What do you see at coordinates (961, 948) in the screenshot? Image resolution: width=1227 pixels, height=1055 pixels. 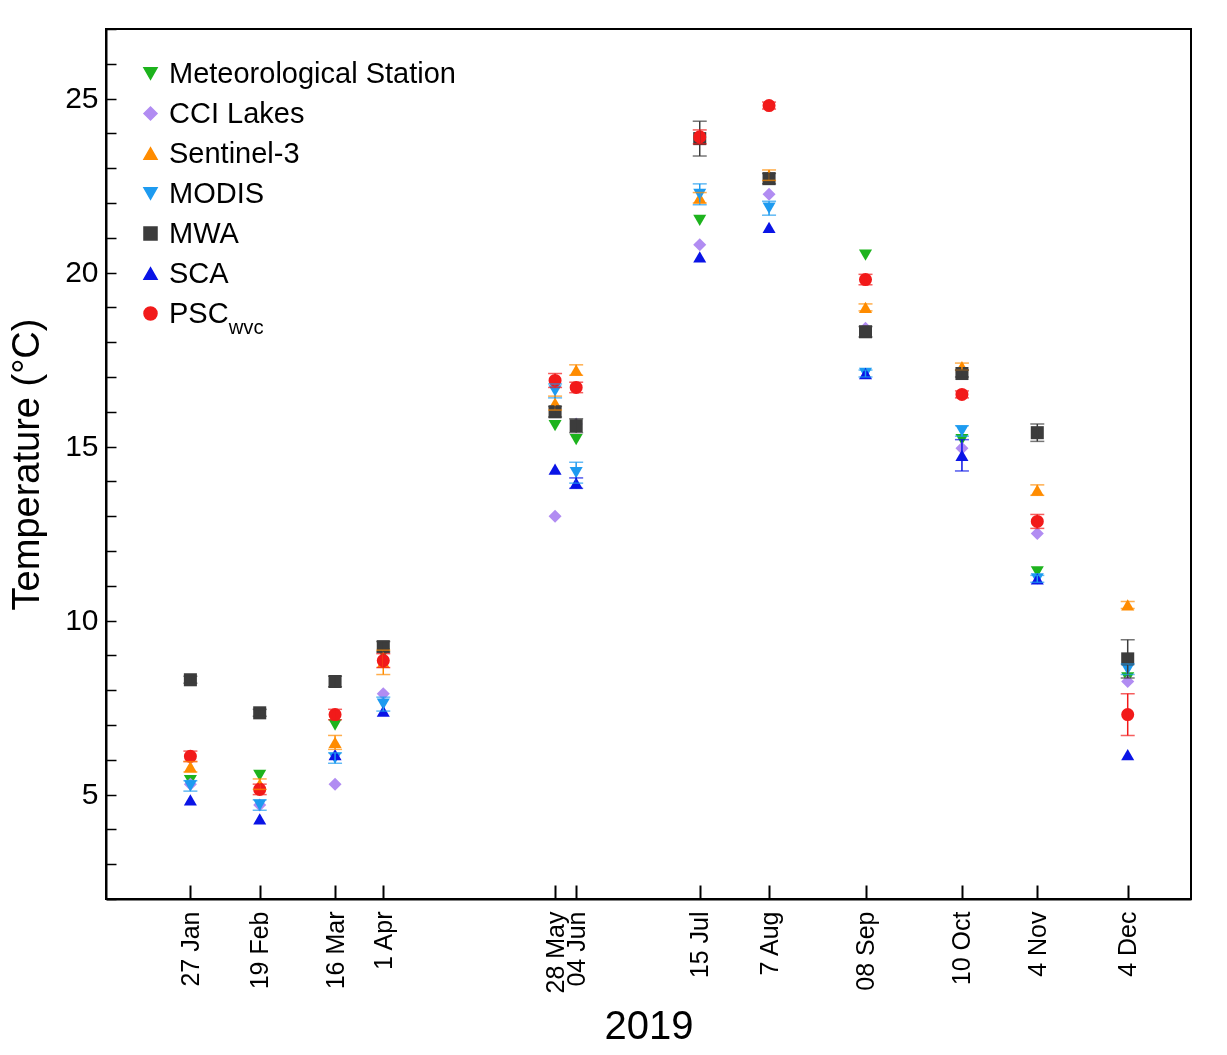 I see `x-tick-label: 10 Oct` at bounding box center [961, 948].